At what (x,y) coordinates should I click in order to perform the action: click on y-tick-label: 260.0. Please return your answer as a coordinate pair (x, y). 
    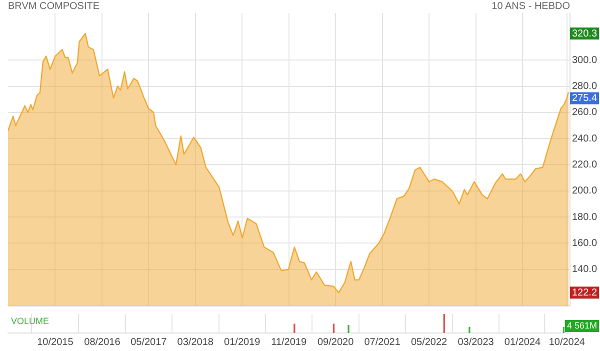
    Looking at the image, I should click on (585, 112).